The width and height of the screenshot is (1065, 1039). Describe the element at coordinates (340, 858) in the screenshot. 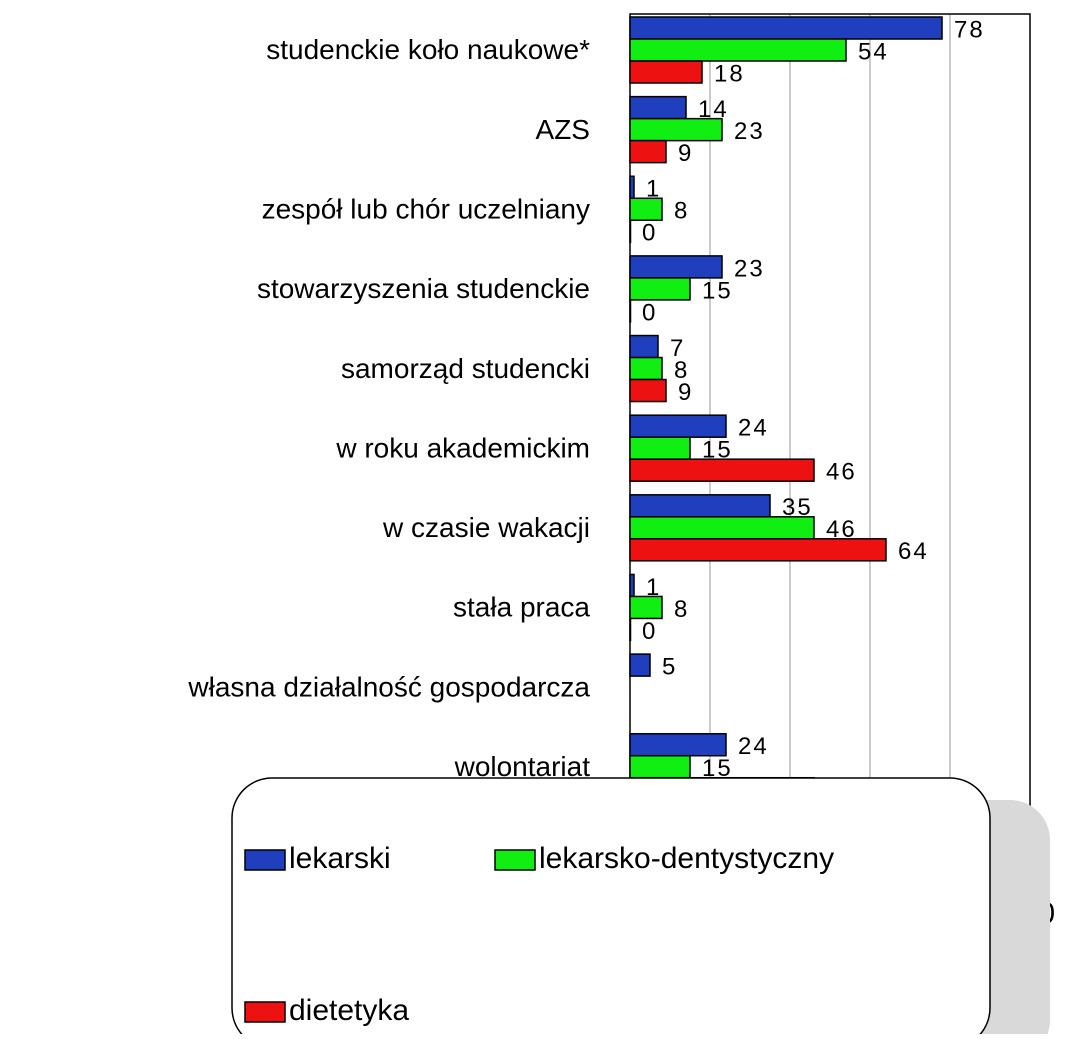

I see `legend-label: lekarski` at that location.